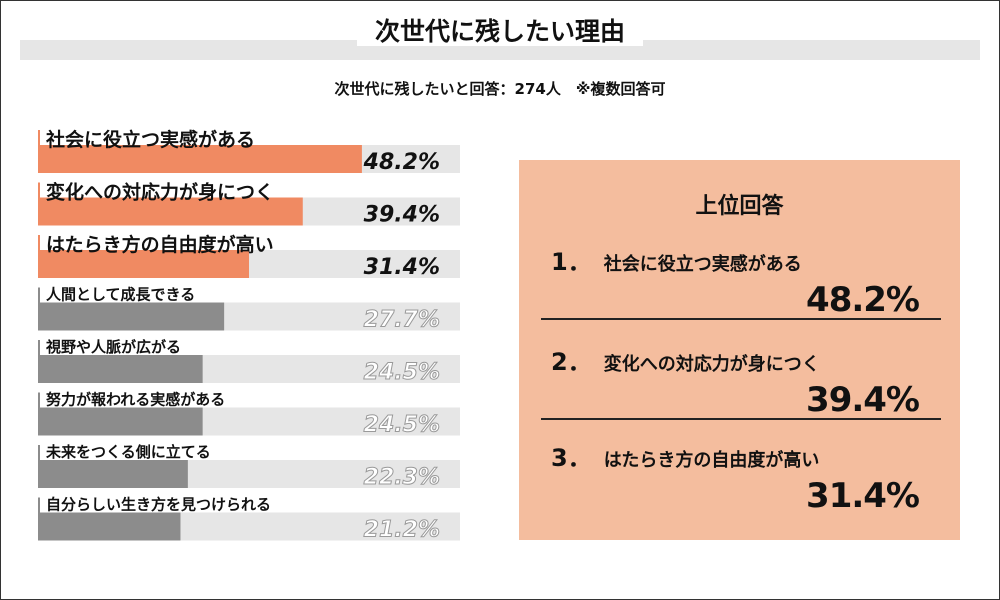 Image resolution: width=1000 pixels, height=600 pixels. Describe the element at coordinates (135, 400) in the screenshot. I see `bar-category-label: 努力が報われる実感がある` at that location.